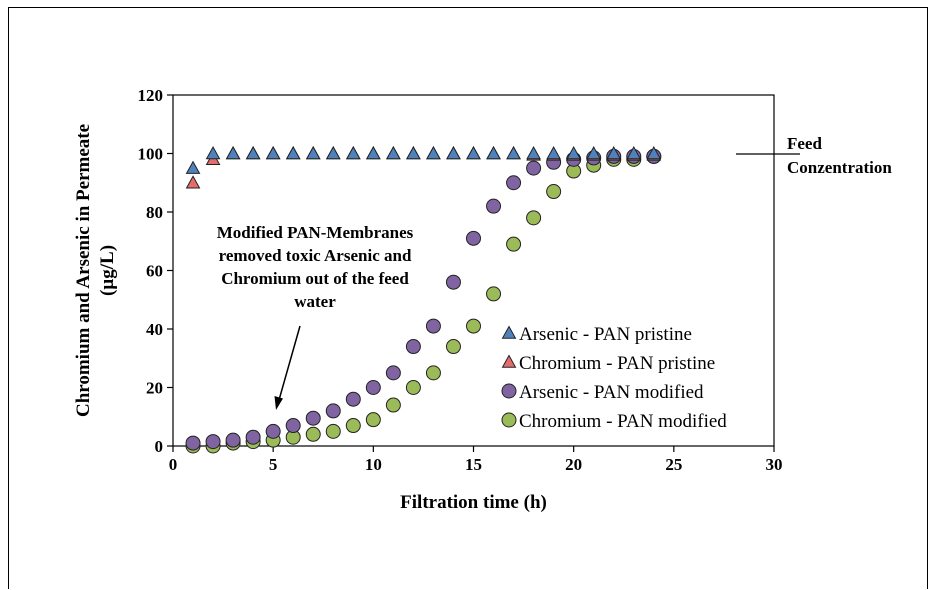 The height and width of the screenshot is (590, 929). Describe the element at coordinates (573, 464) in the screenshot. I see `x-tick-label: 20` at that location.